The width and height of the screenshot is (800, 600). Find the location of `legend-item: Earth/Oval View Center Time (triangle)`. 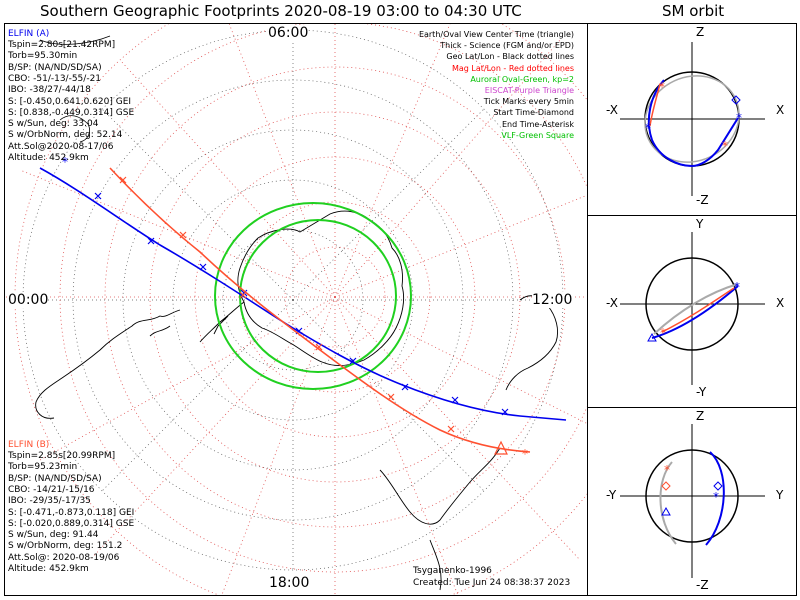

legend-item: Earth/Oval View Center Time (triangle) is located at coordinates (496, 34).